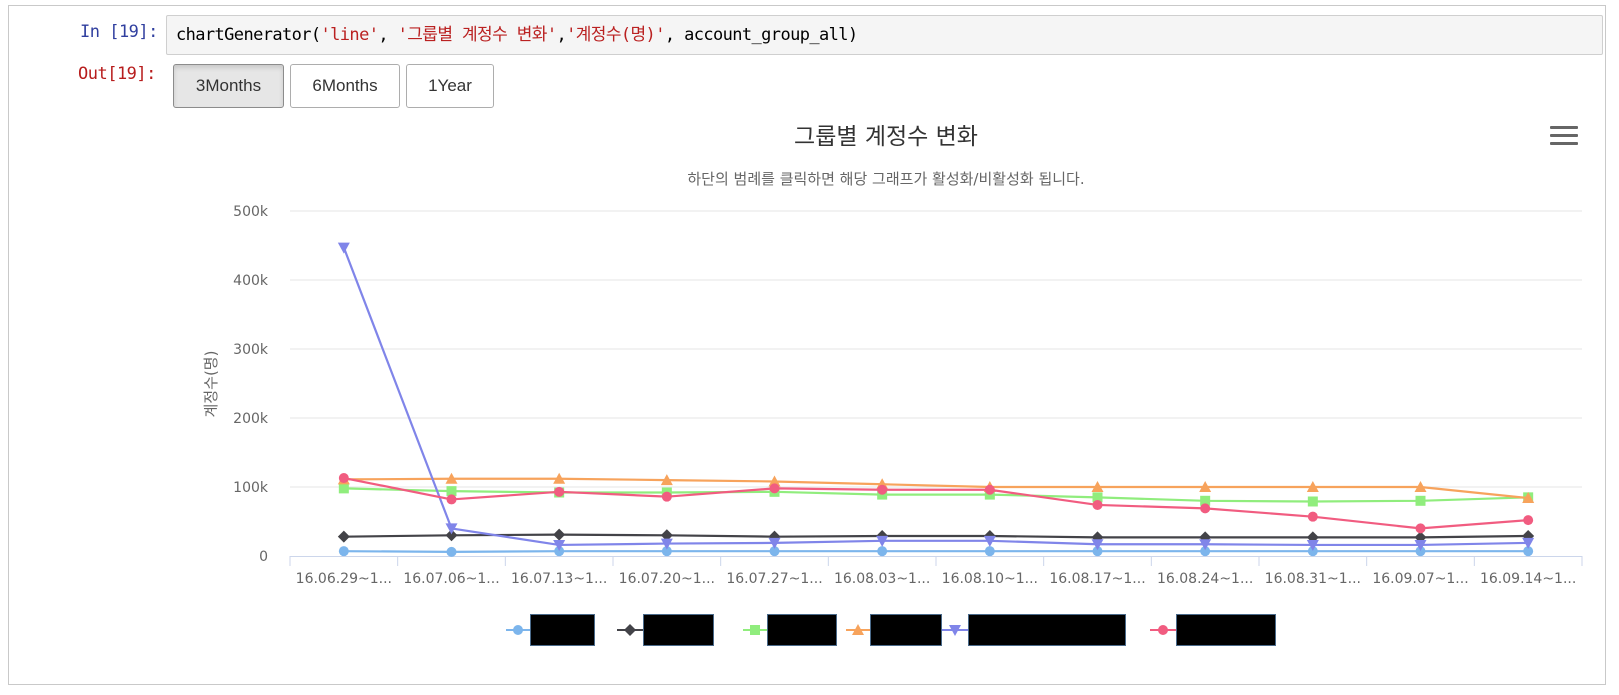  I want to click on output-prompt: Out[19]:, so click(117, 74).